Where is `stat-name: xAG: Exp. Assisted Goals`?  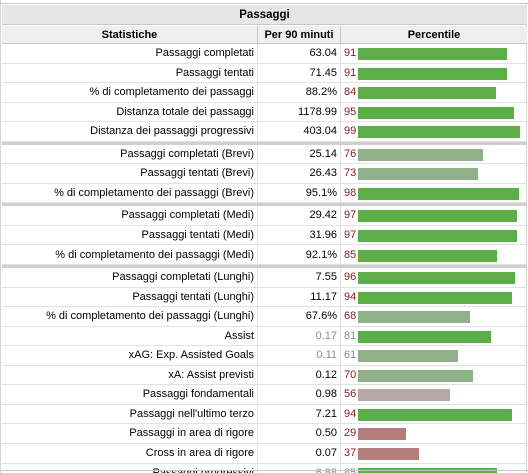
stat-name: xAG: Exp. Assisted Goals is located at coordinates (191, 355).